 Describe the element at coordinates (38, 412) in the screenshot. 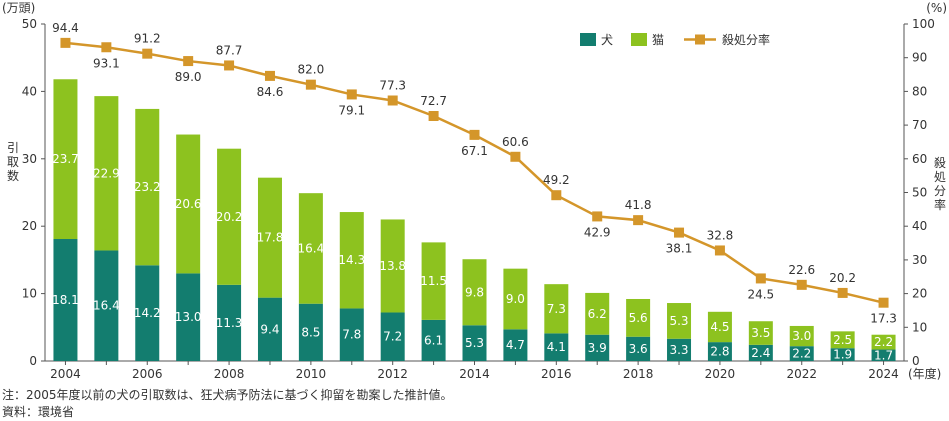

I see `source-note: 資料：環境省` at that location.